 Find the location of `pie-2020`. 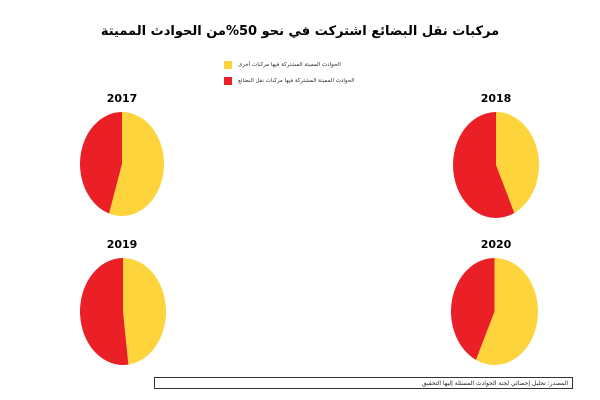

pie-2020 is located at coordinates (494, 311).